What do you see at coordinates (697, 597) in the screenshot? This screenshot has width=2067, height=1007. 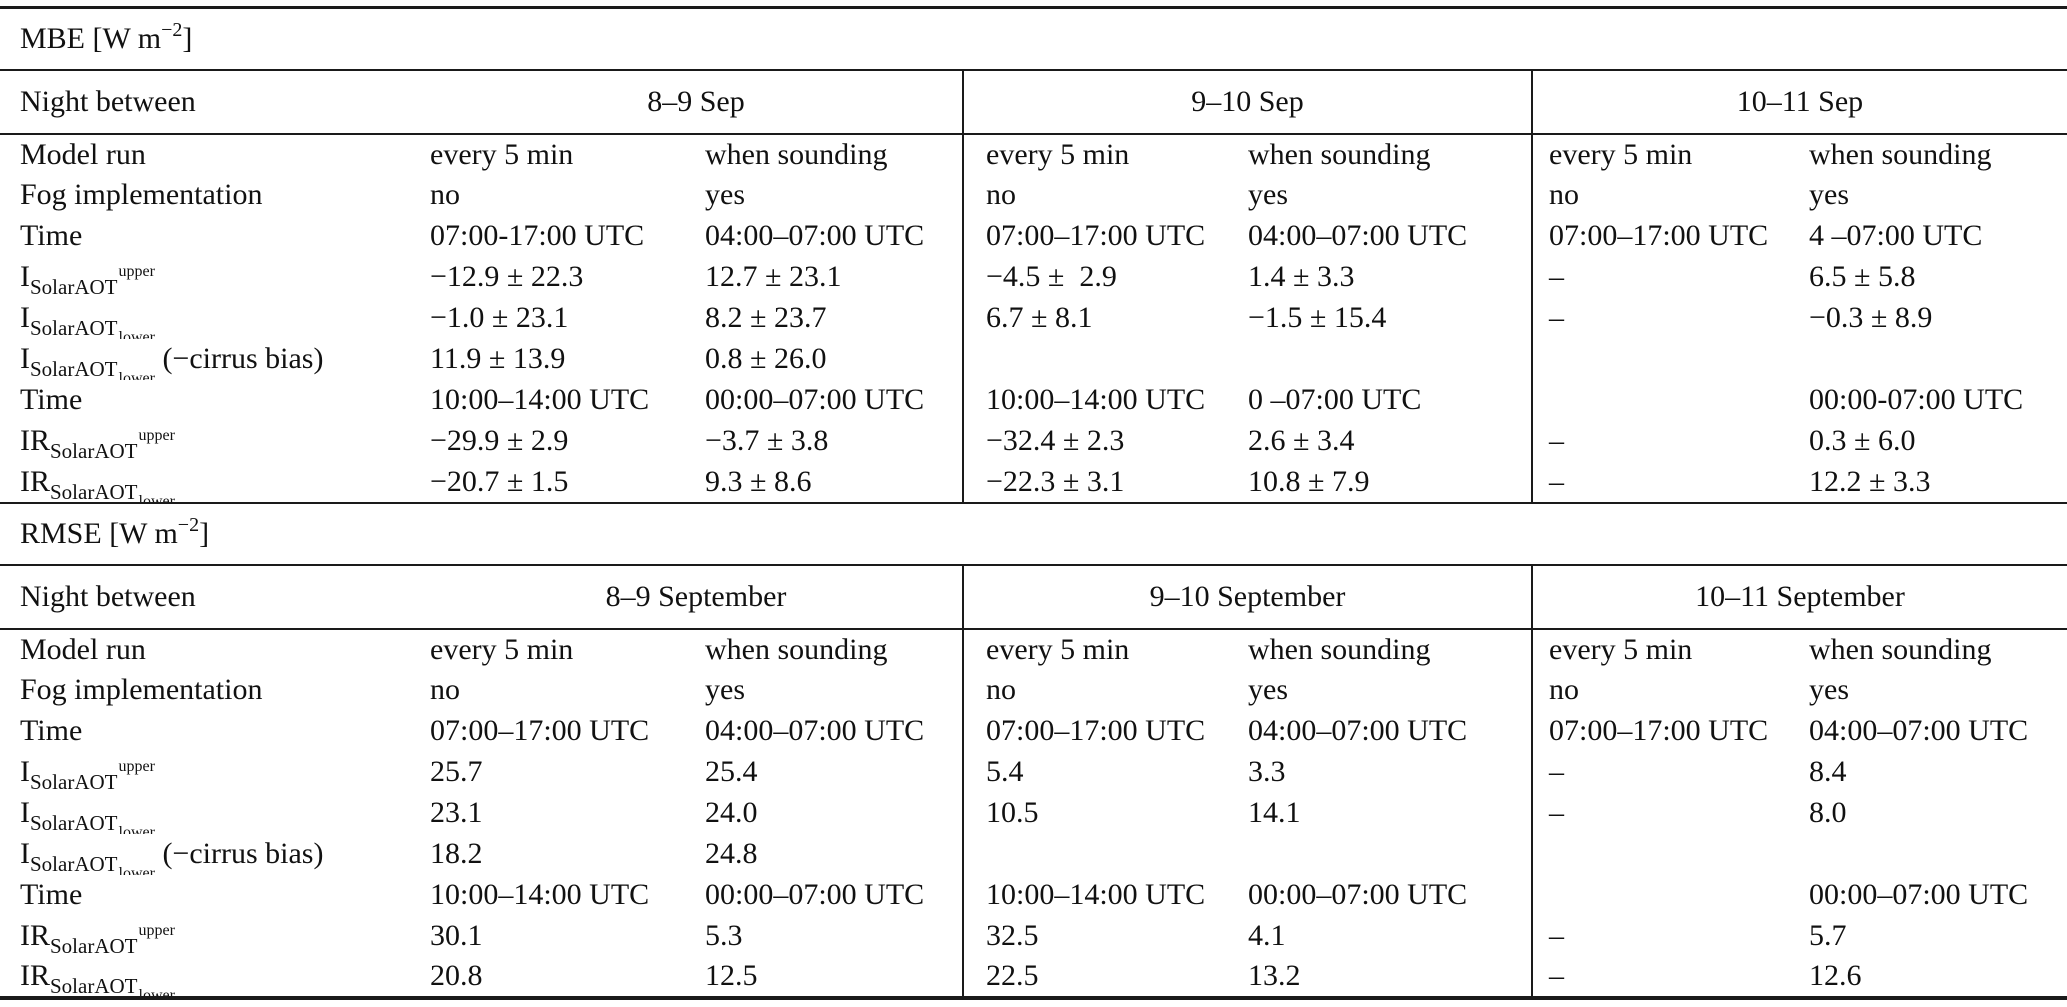 I see `night-header-8-9-september: 8–9 September` at bounding box center [697, 597].